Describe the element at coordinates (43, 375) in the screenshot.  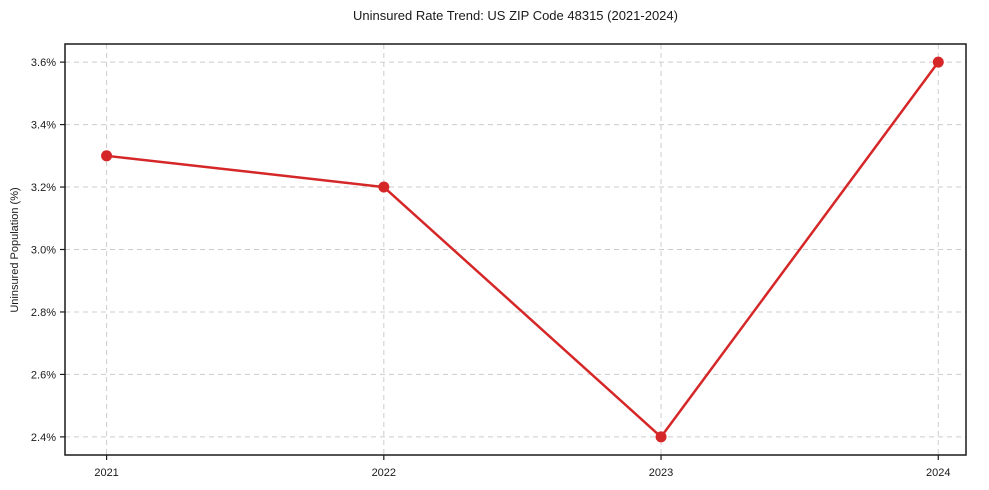
I see `y-tick-label: 2.6%` at that location.